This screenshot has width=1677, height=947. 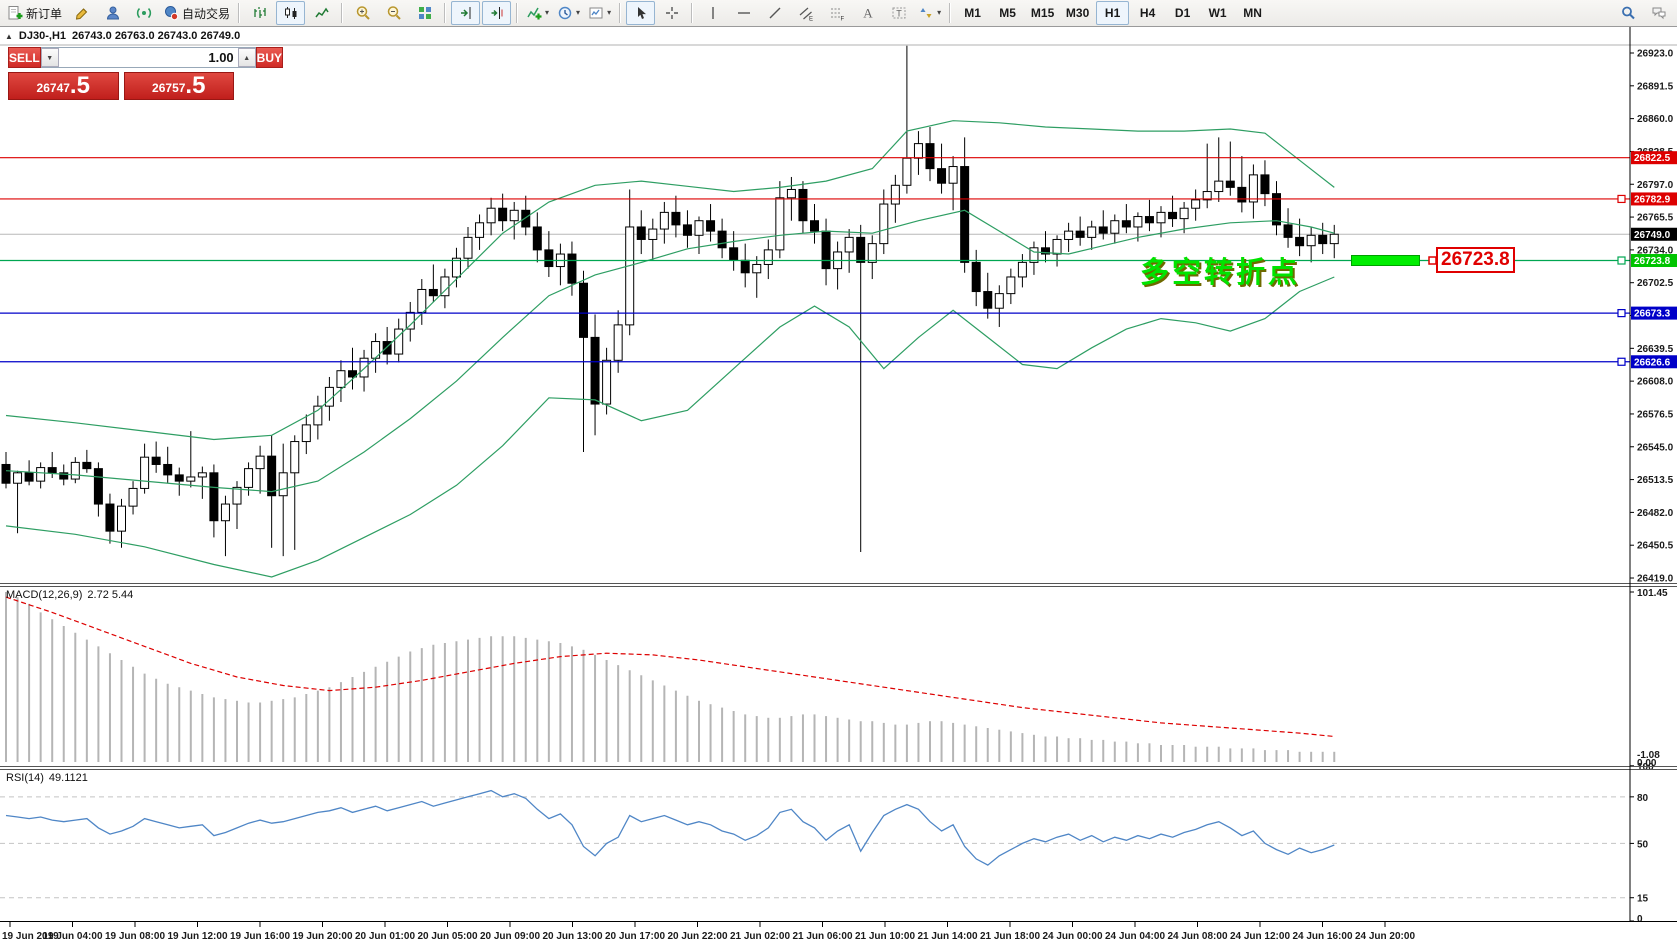 What do you see at coordinates (9, 36) in the screenshot?
I see `collapse-icon: ▲` at bounding box center [9, 36].